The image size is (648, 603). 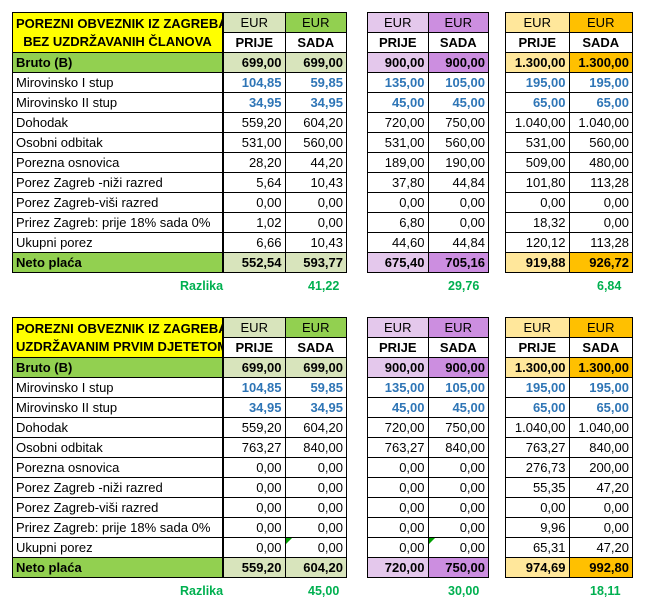 What do you see at coordinates (117, 182) in the screenshot?
I see `row-label: Porez Zagreb -niži razred` at bounding box center [117, 182].